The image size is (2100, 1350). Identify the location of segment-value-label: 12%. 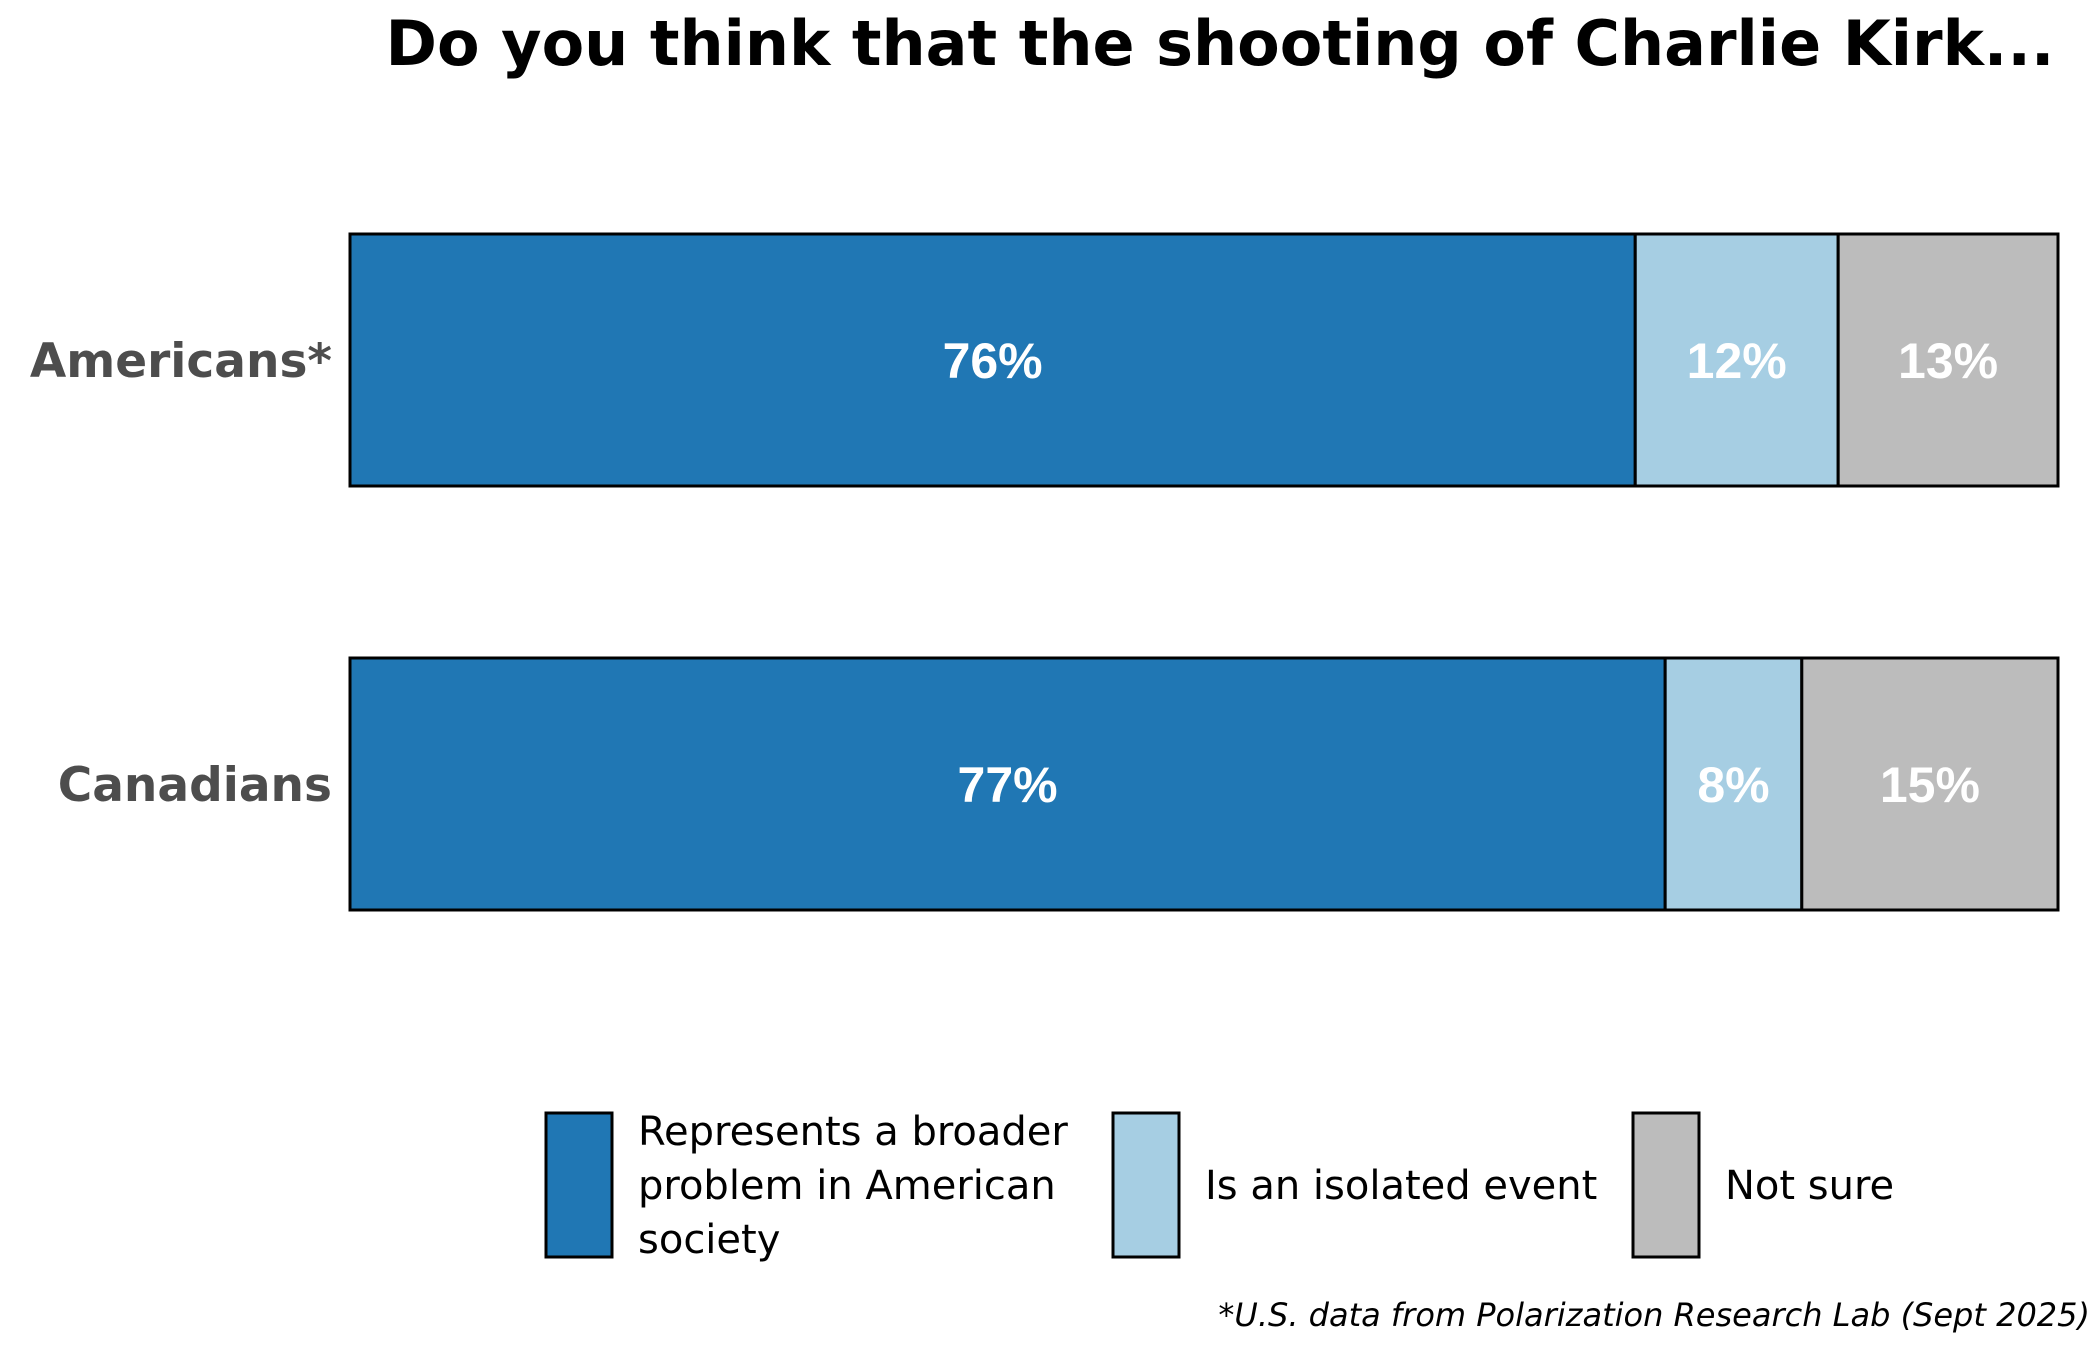
(1737, 361).